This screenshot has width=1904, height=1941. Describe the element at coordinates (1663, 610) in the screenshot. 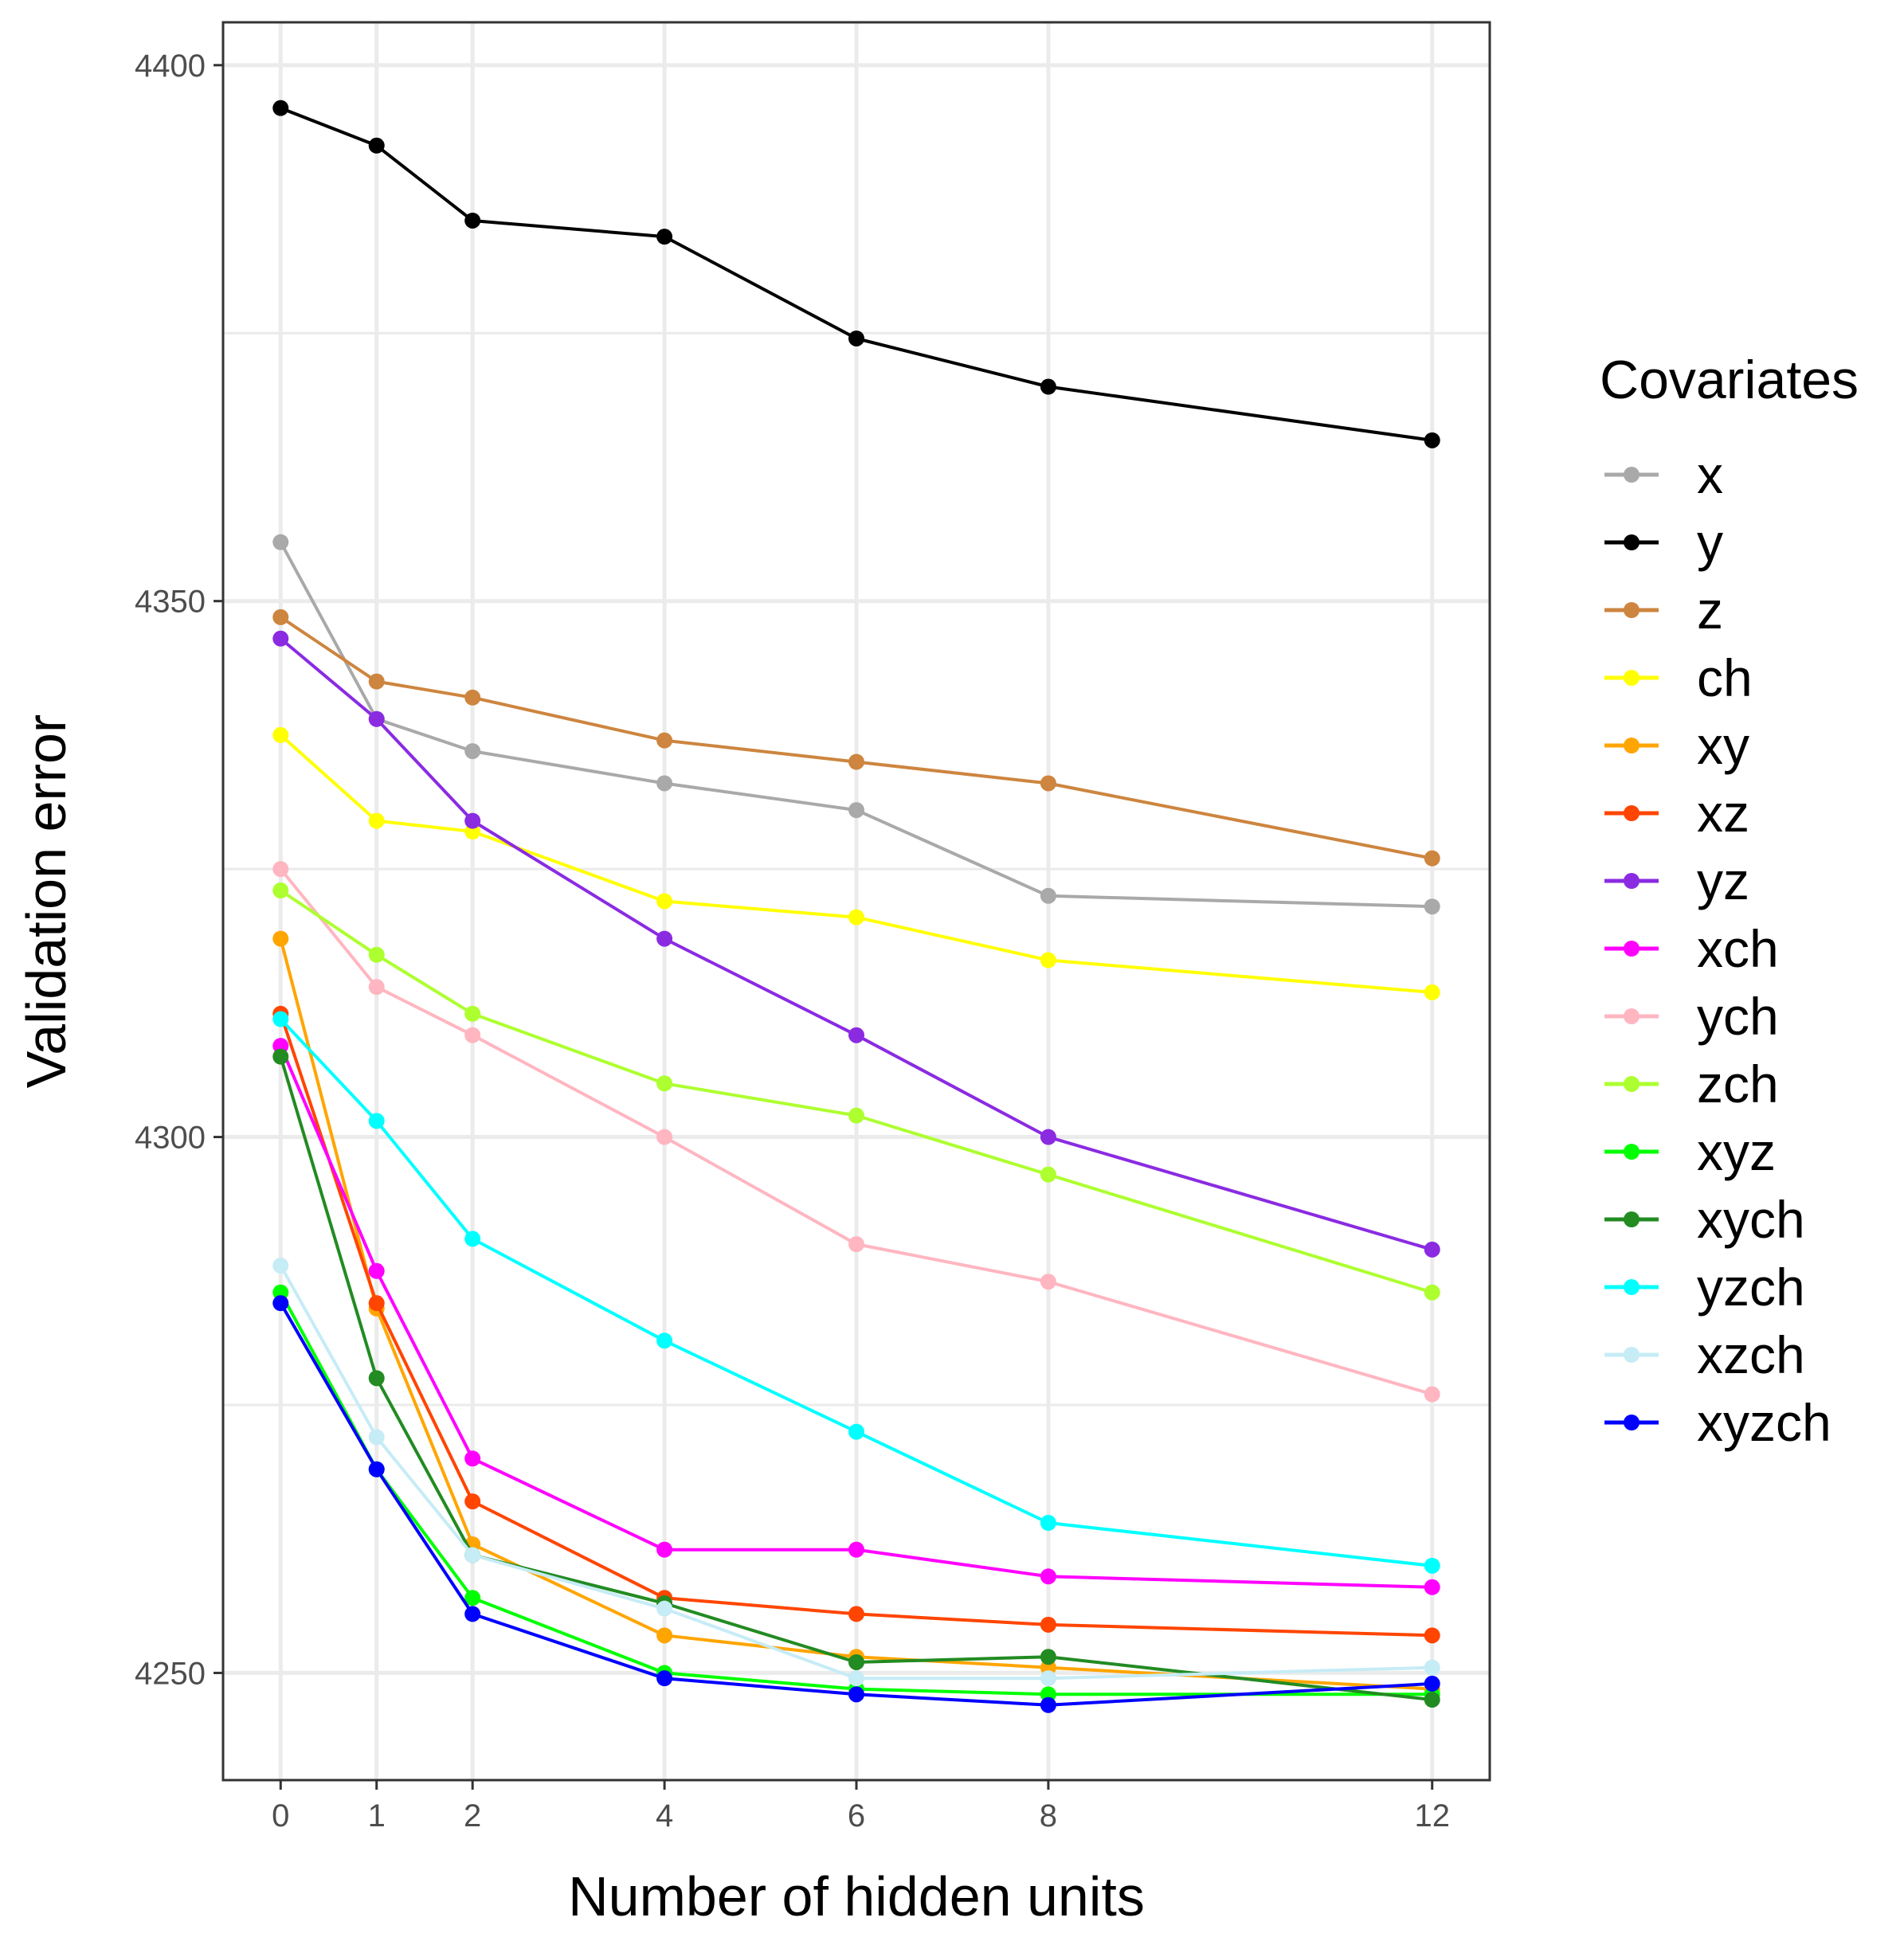

I see `legend-item-z: z` at that location.